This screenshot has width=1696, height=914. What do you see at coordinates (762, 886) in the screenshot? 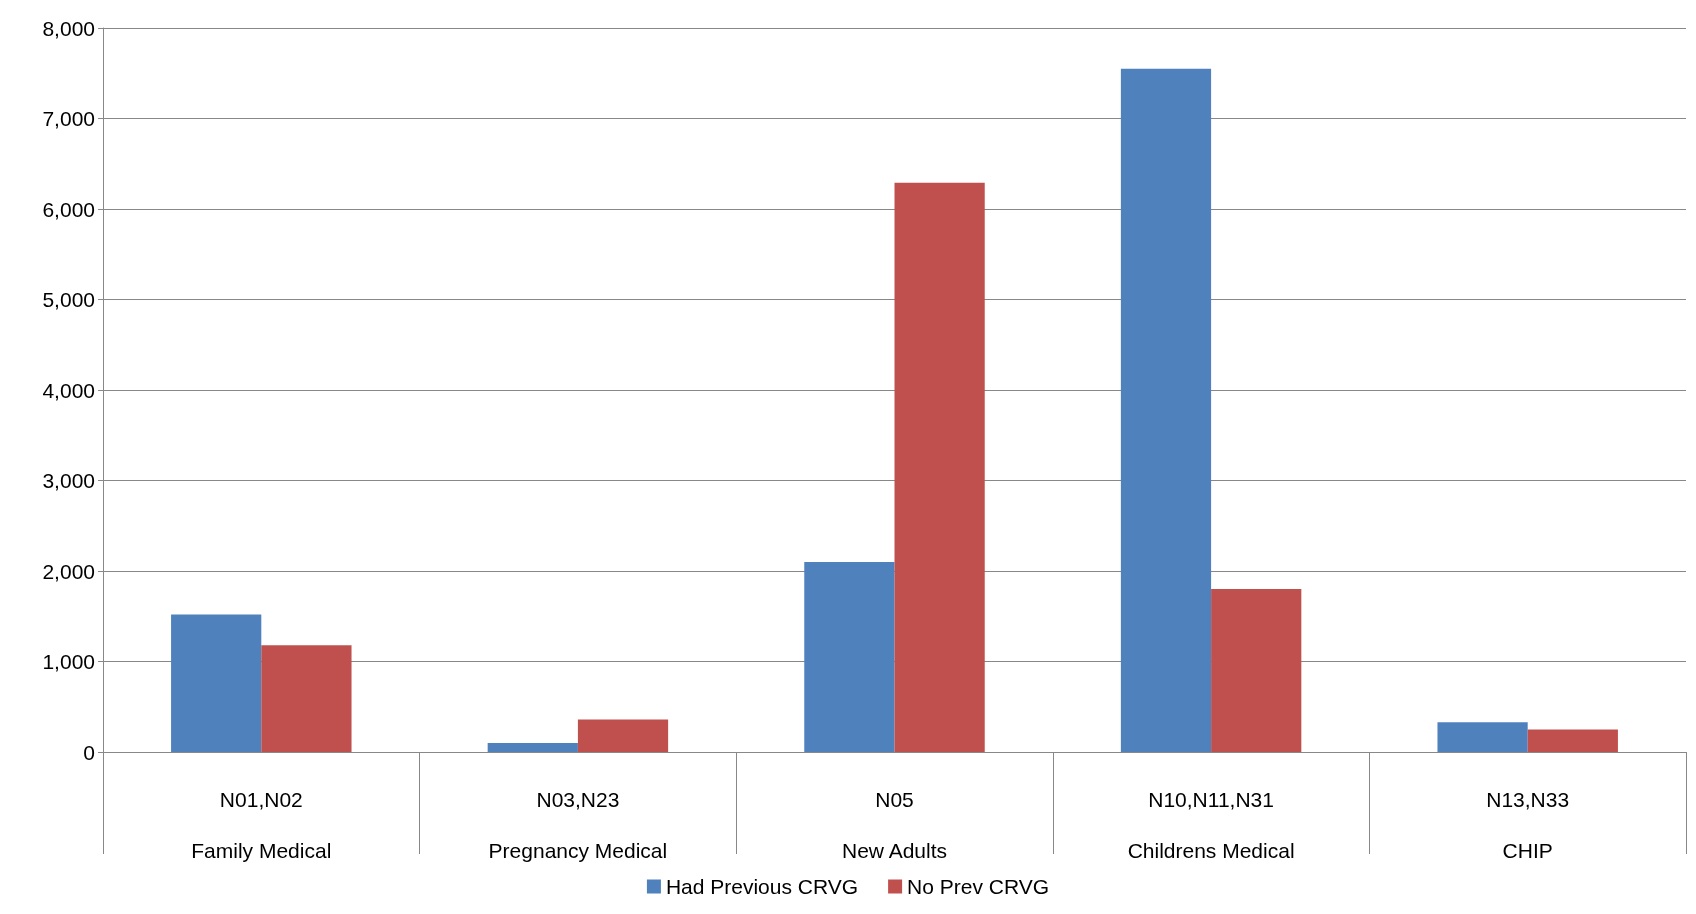
I see `legend-label: Had Previous CRVG` at bounding box center [762, 886].